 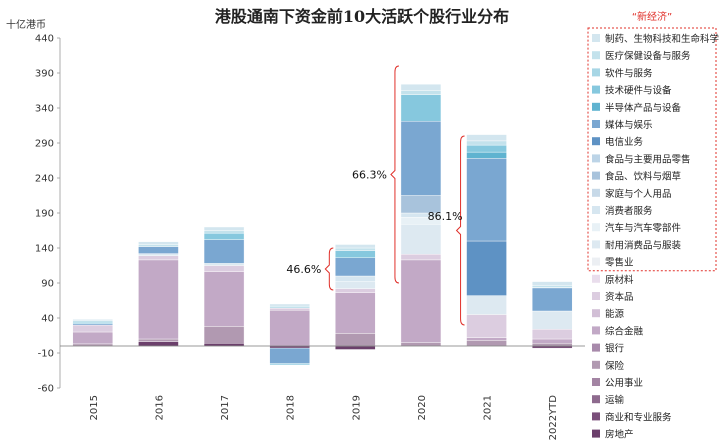 What do you see at coordinates (44, 74) in the screenshot?
I see `y-tick-label: 390` at bounding box center [44, 74].